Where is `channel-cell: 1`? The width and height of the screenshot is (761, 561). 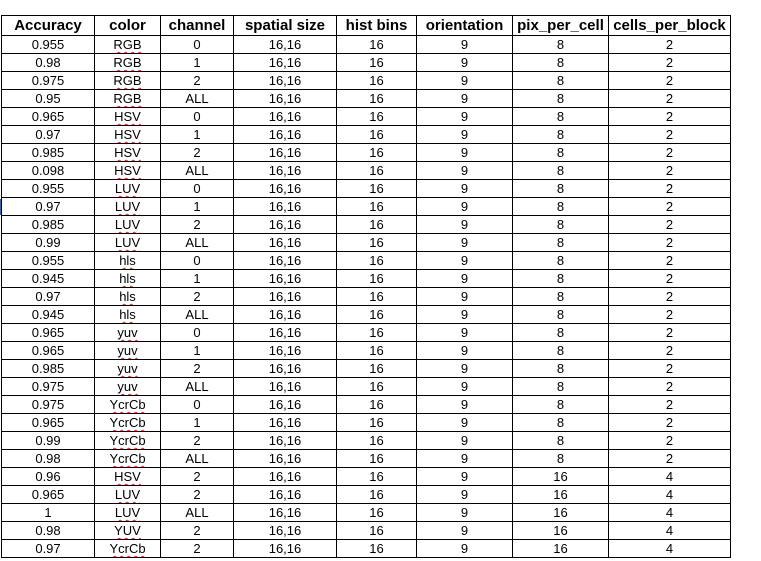 channel-cell: 1 is located at coordinates (197, 134).